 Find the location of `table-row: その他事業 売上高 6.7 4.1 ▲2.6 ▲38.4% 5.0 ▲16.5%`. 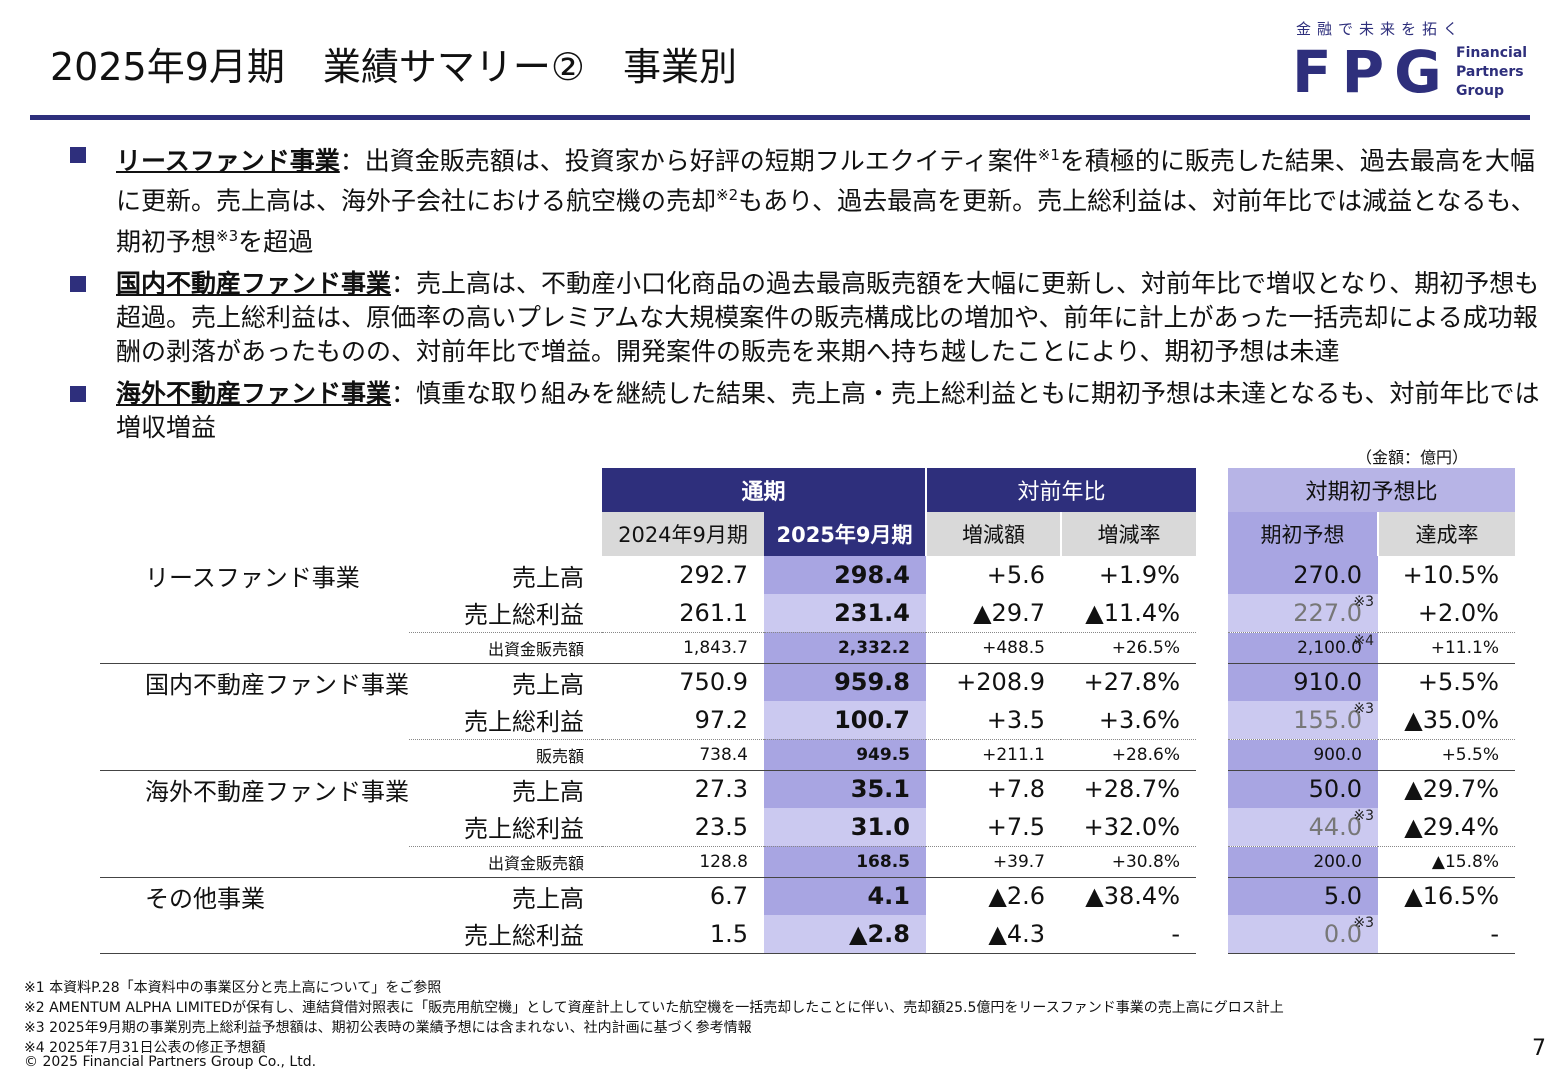

table-row: その他事業 売上高 6.7 4.1 ▲2.6 ▲38.4% 5.0 ▲16.5% is located at coordinates (807, 896).